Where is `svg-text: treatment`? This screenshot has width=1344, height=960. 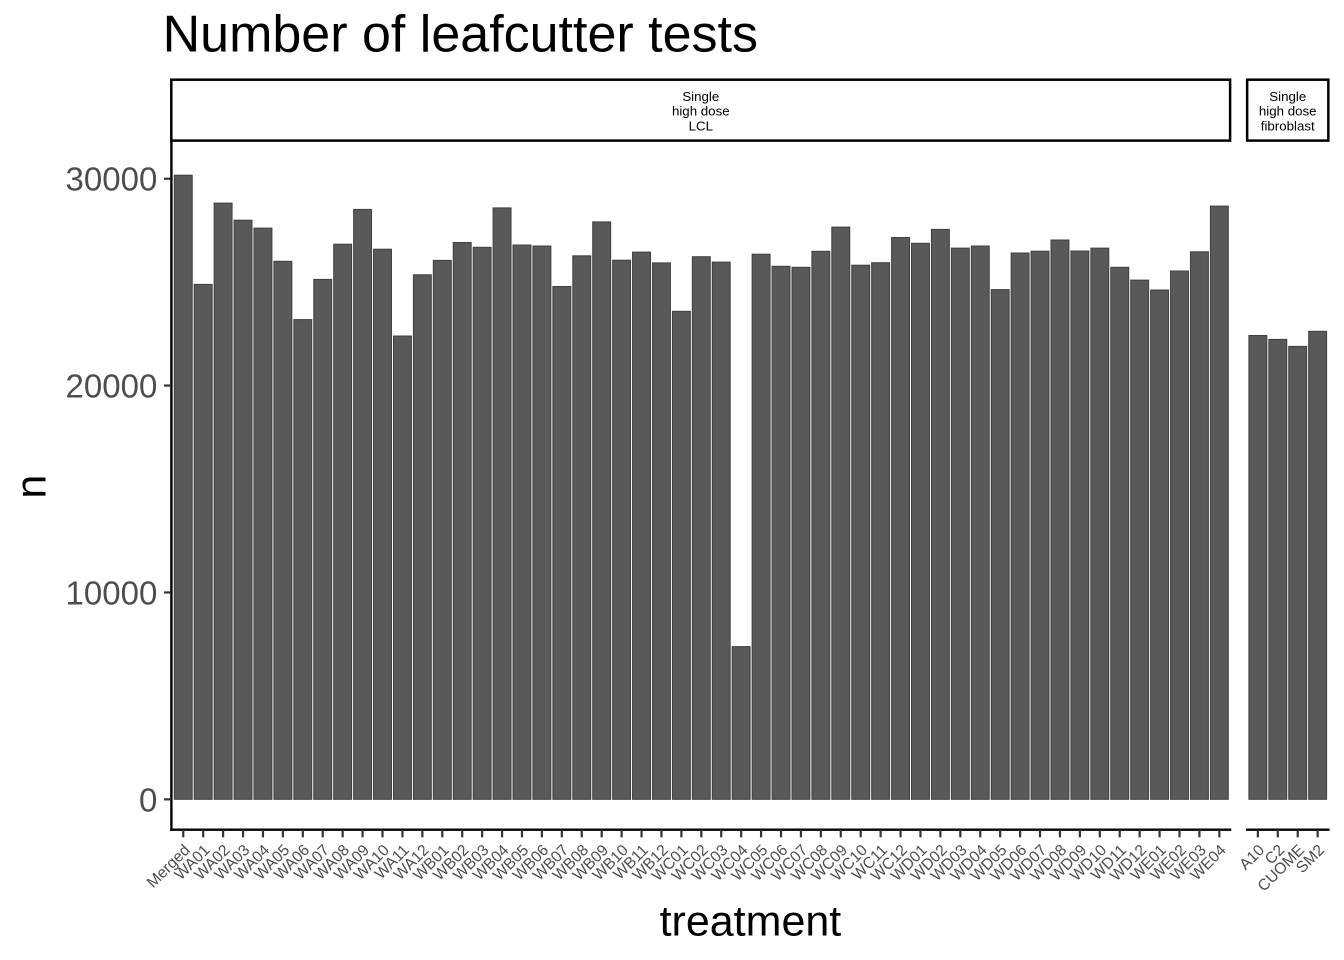 svg-text: treatment is located at coordinates (751, 922).